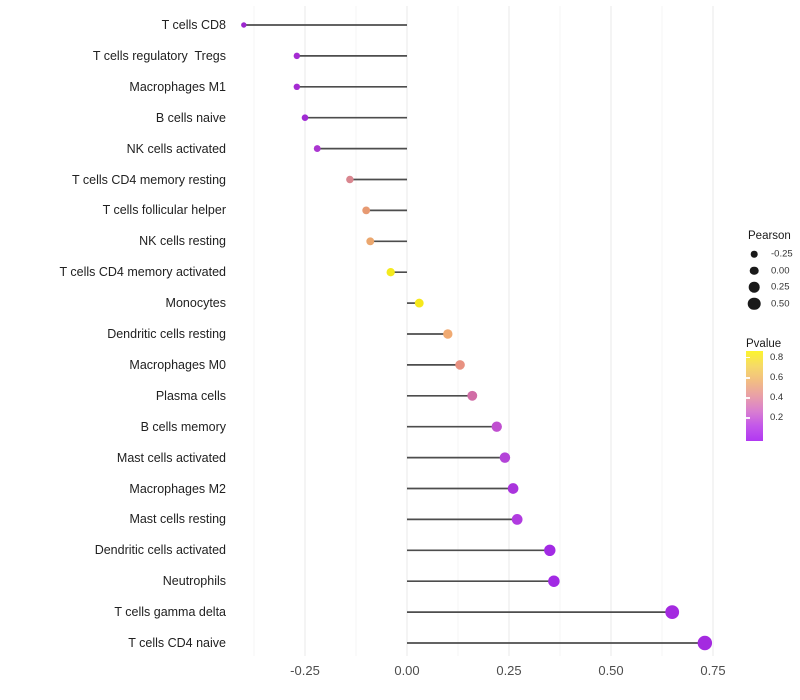 This screenshot has width=800, height=700. What do you see at coordinates (770, 254) in the screenshot?
I see `size-legend-item: -0.25` at bounding box center [770, 254].